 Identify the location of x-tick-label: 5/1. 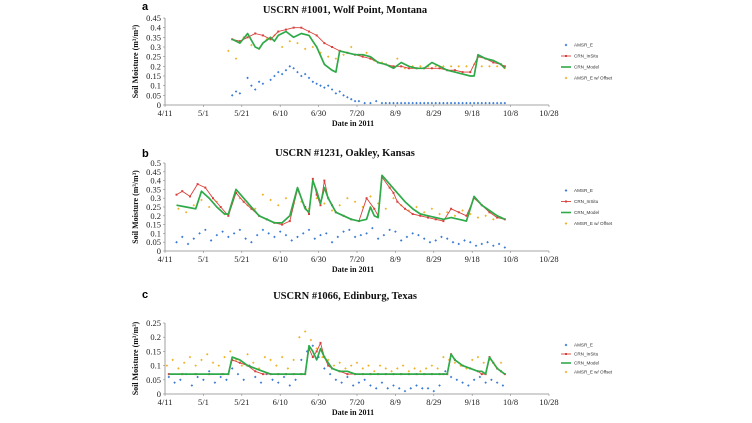
(203, 259).